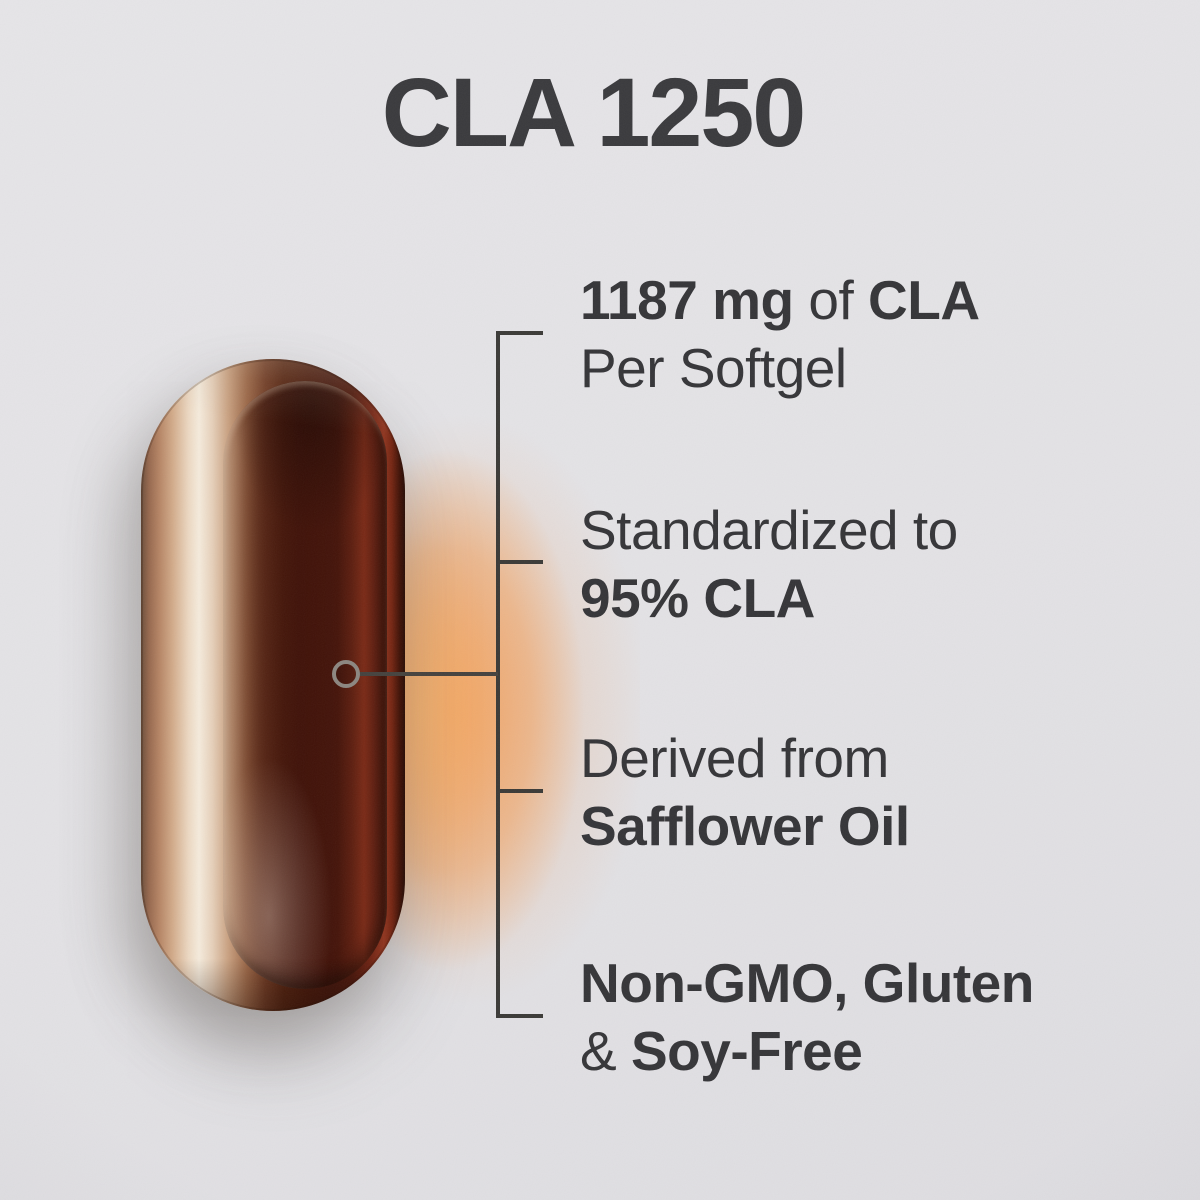  What do you see at coordinates (594, 112) in the screenshot?
I see `product-title: CLA 1250` at bounding box center [594, 112].